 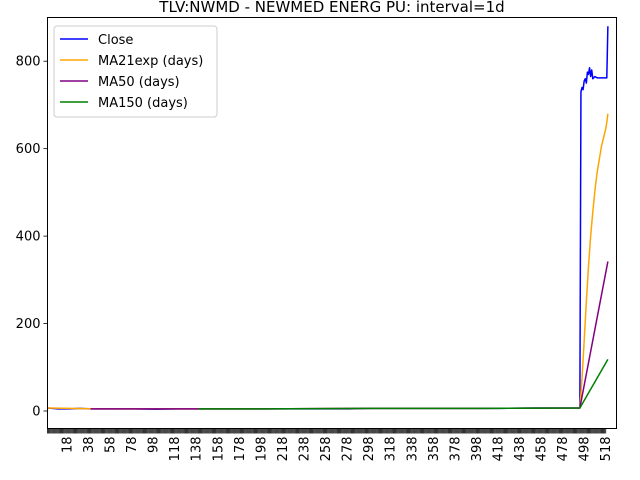 What do you see at coordinates (606, 449) in the screenshot?
I see `x-tick-label: 518` at bounding box center [606, 449].